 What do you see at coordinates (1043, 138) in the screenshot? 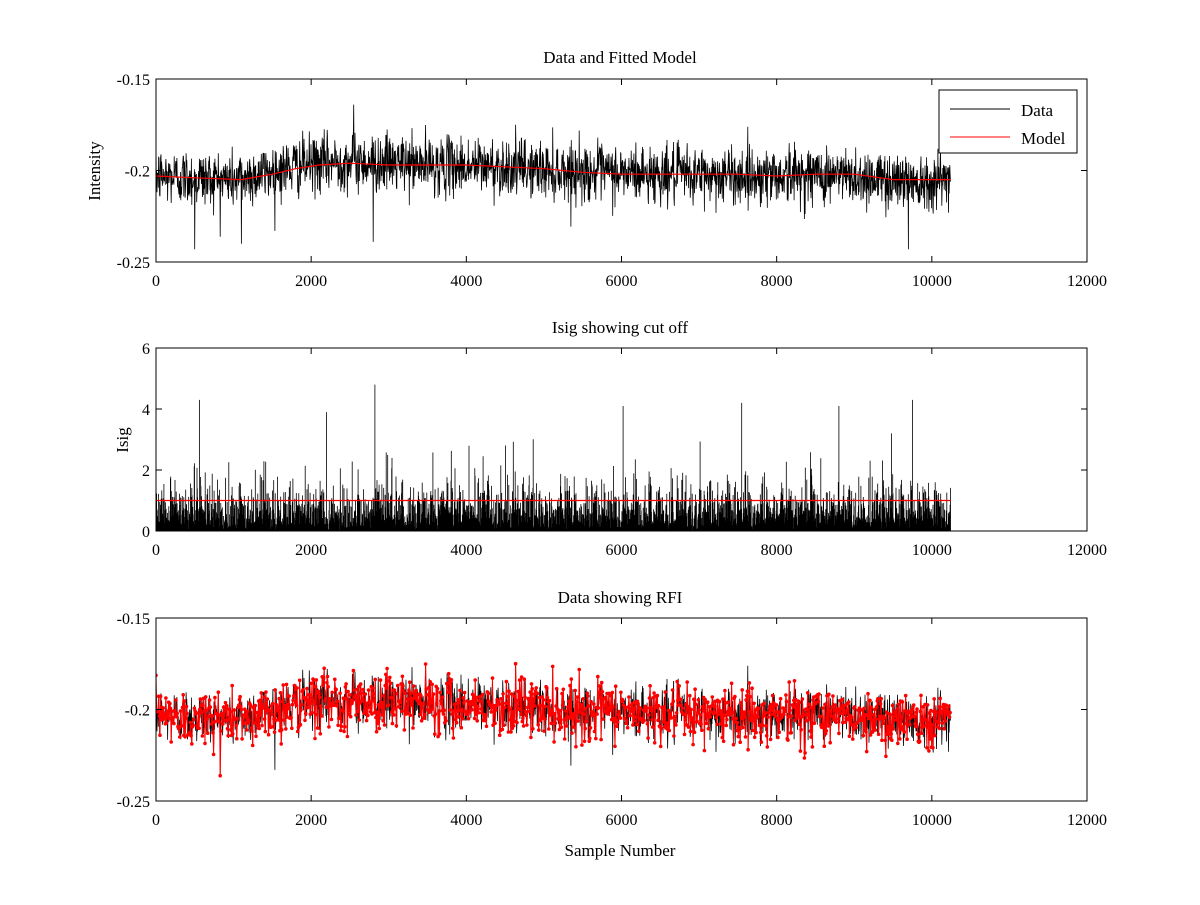
I see `legend-label-model: Model` at bounding box center [1043, 138].